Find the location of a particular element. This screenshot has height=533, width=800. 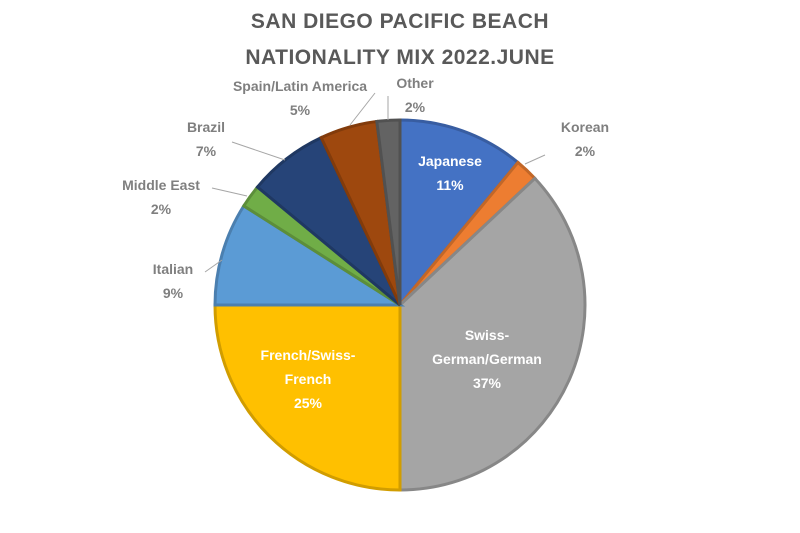

slice-category-label: Japanese is located at coordinates (450, 161).